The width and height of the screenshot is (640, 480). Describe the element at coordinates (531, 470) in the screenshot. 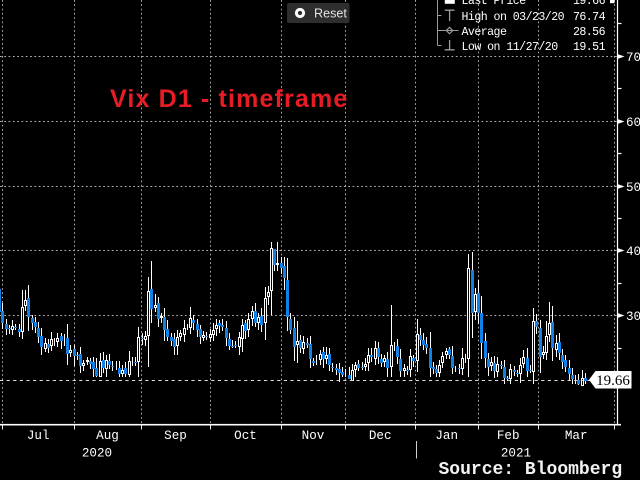

I see `svg-text: Source: Bloomberg` at that location.